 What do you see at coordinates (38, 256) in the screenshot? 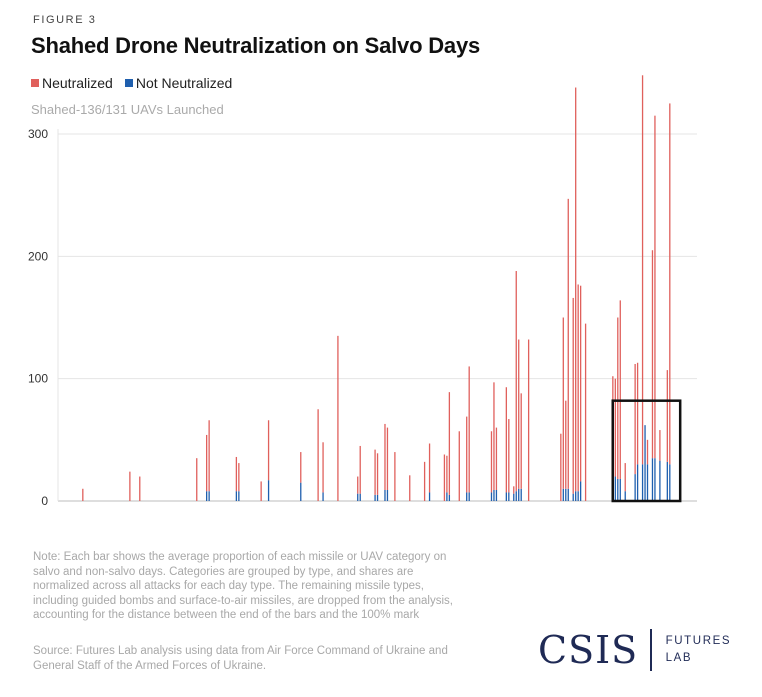
I see `y-tick-label-200: 200` at bounding box center [38, 256].